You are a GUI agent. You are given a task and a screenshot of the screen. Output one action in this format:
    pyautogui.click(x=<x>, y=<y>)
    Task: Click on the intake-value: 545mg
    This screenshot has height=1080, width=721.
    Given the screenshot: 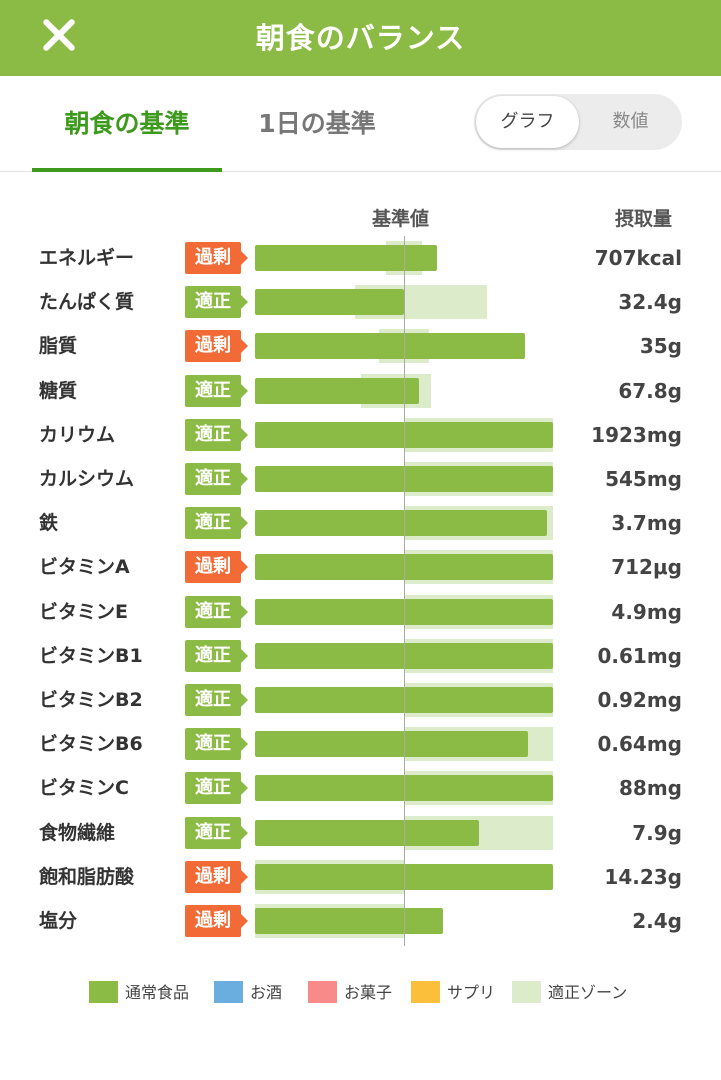 What is the action you would take?
    pyautogui.click(x=643, y=479)
    